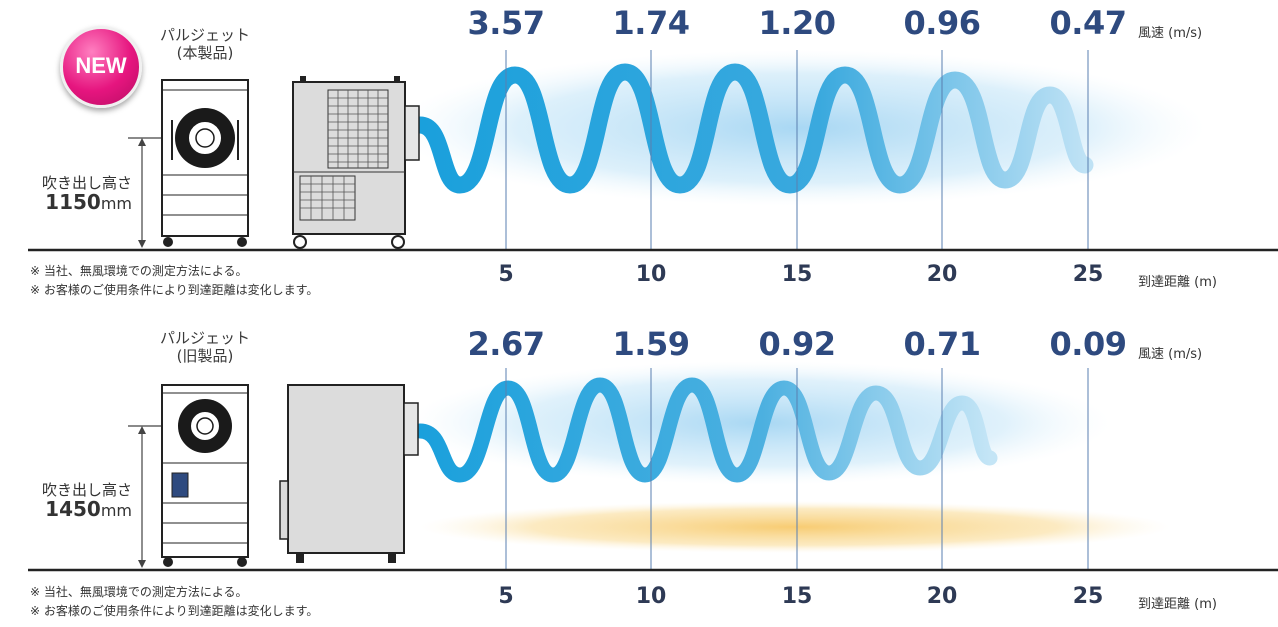 The width and height of the screenshot is (1278, 627). I want to click on height-value: 1150mm, so click(75, 202).